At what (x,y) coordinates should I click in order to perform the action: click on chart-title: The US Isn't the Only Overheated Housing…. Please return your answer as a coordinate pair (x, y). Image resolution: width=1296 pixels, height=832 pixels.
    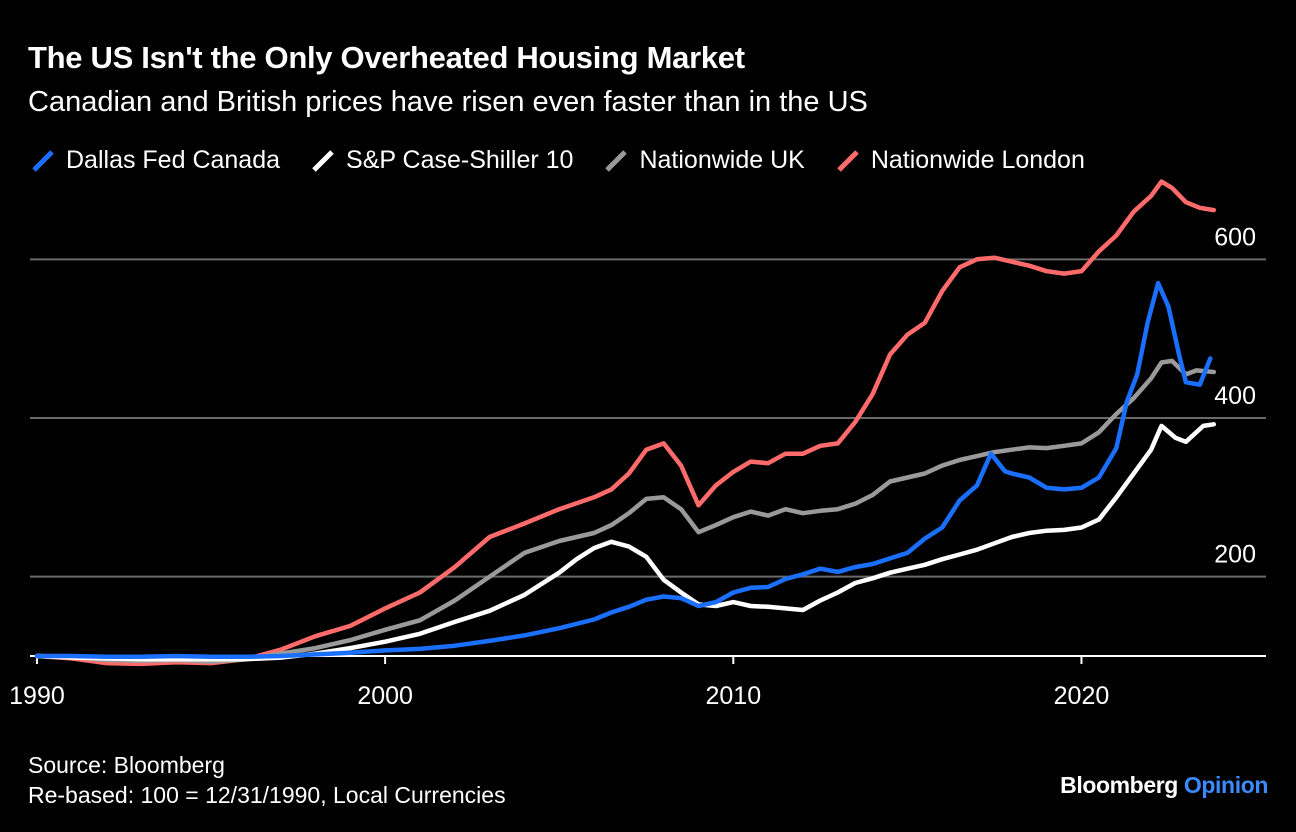
    Looking at the image, I should click on (386, 57).